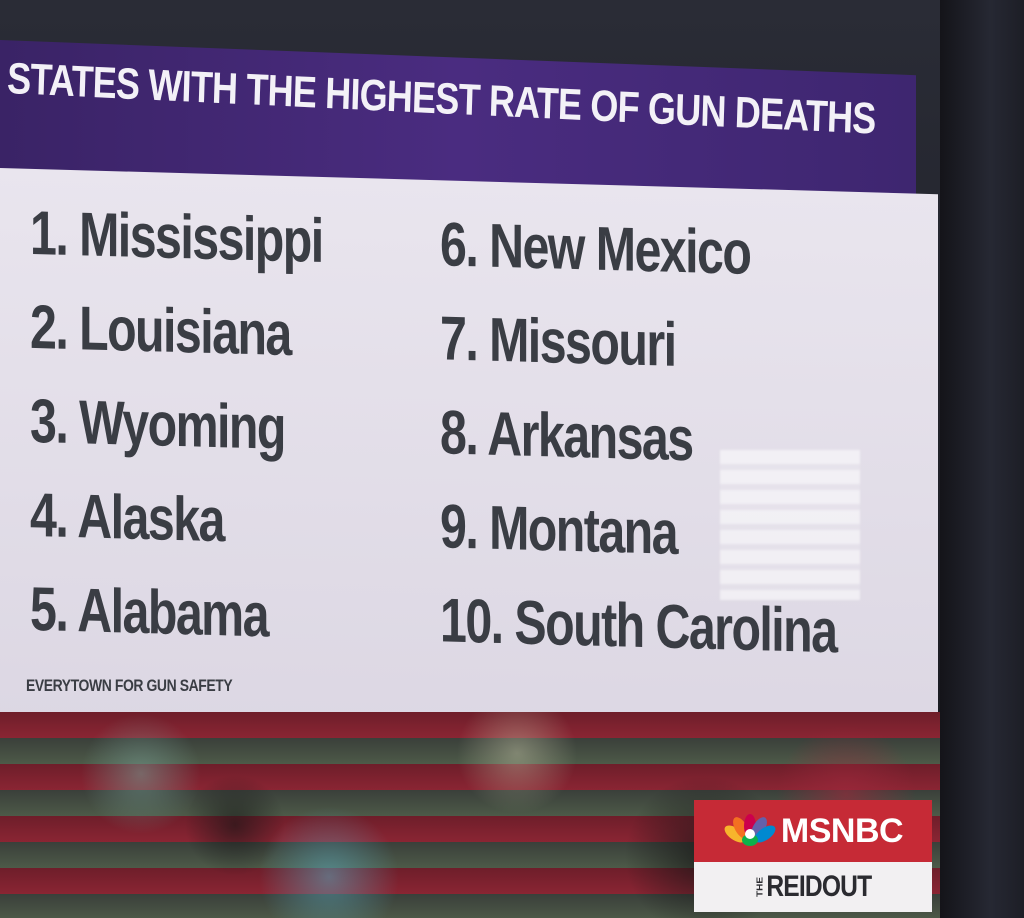 This screenshot has height=918, width=1024. Describe the element at coordinates (176, 237) in the screenshot. I see `list-item: 1. Mississippi` at that location.